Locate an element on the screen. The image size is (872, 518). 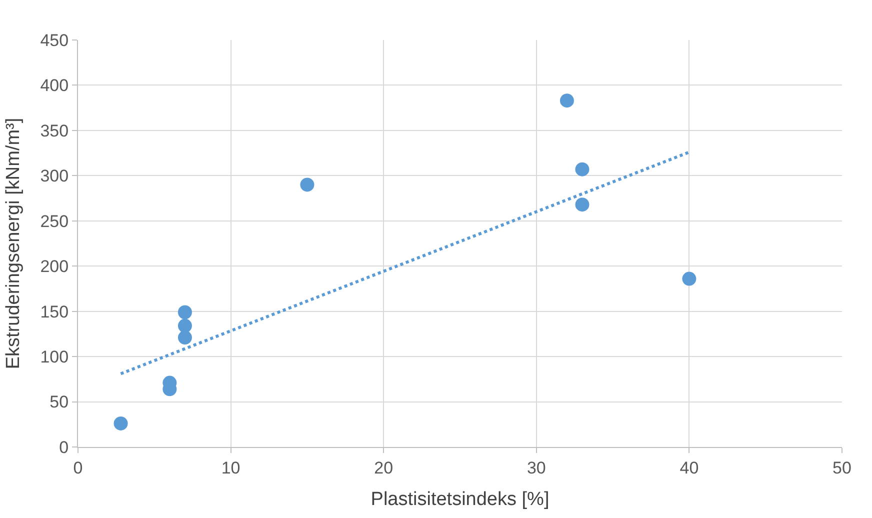
y-tick-label: 200 is located at coordinates (54, 266).